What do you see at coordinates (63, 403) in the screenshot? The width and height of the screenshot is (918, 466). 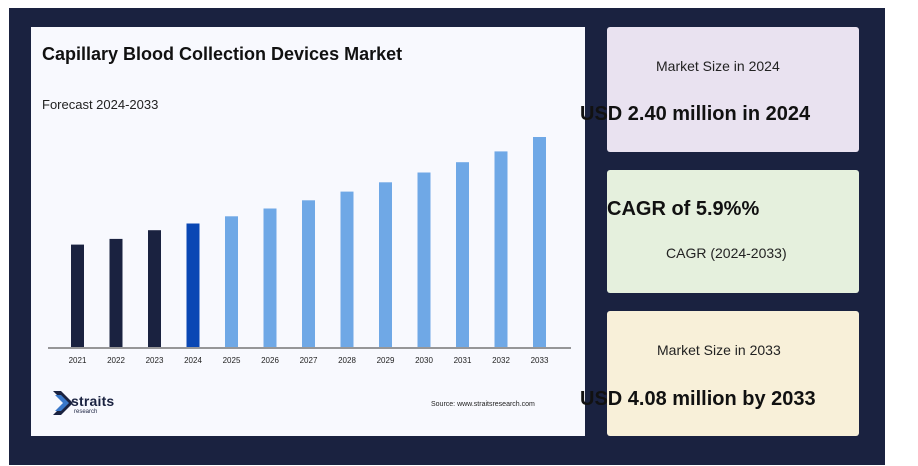 I see `straits-logo-icon` at bounding box center [63, 403].